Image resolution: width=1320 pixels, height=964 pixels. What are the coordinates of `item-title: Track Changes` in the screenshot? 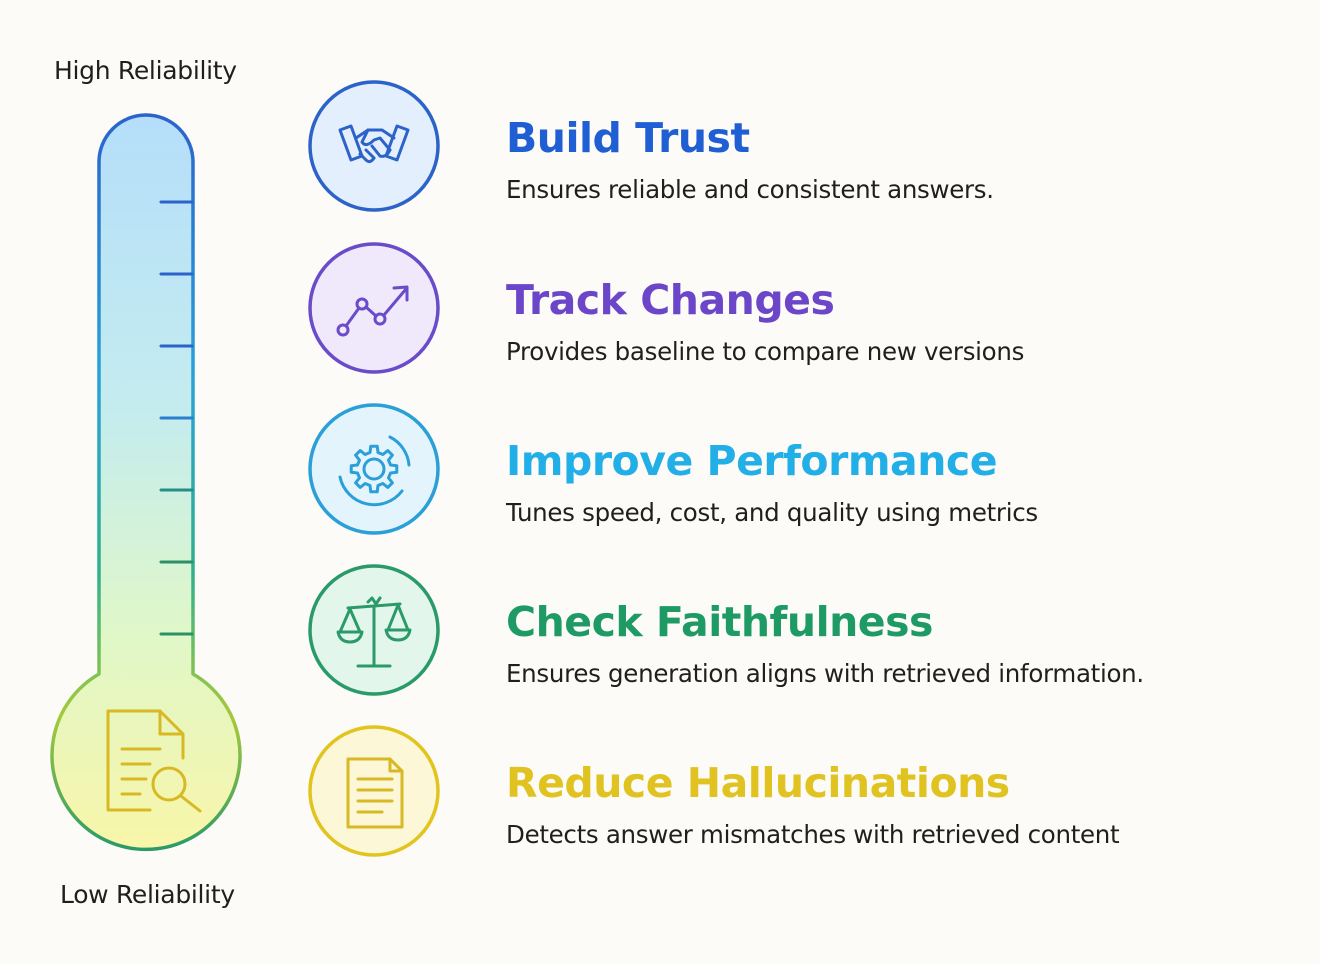 It's located at (670, 300).